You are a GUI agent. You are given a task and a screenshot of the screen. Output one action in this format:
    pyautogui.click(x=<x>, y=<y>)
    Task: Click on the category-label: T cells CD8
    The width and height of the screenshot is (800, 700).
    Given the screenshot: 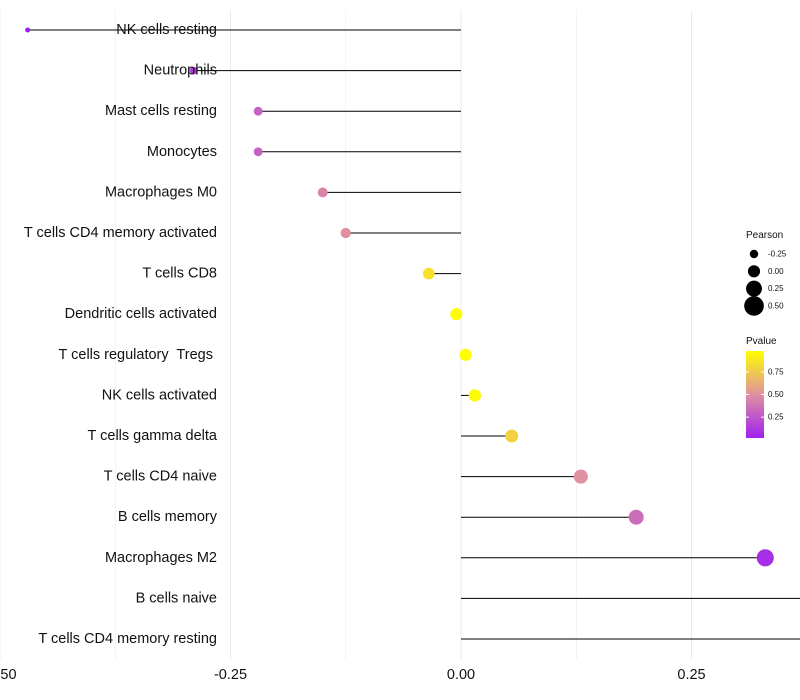 What is the action you would take?
    pyautogui.click(x=179, y=274)
    